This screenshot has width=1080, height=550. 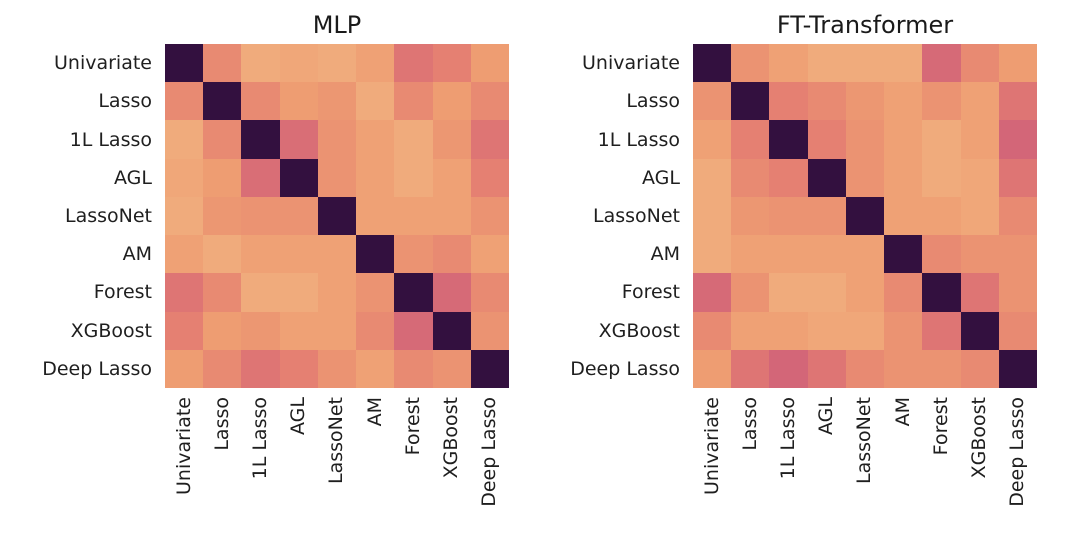 I want to click on x-tick-label: XGBoost, so click(x=451, y=438).